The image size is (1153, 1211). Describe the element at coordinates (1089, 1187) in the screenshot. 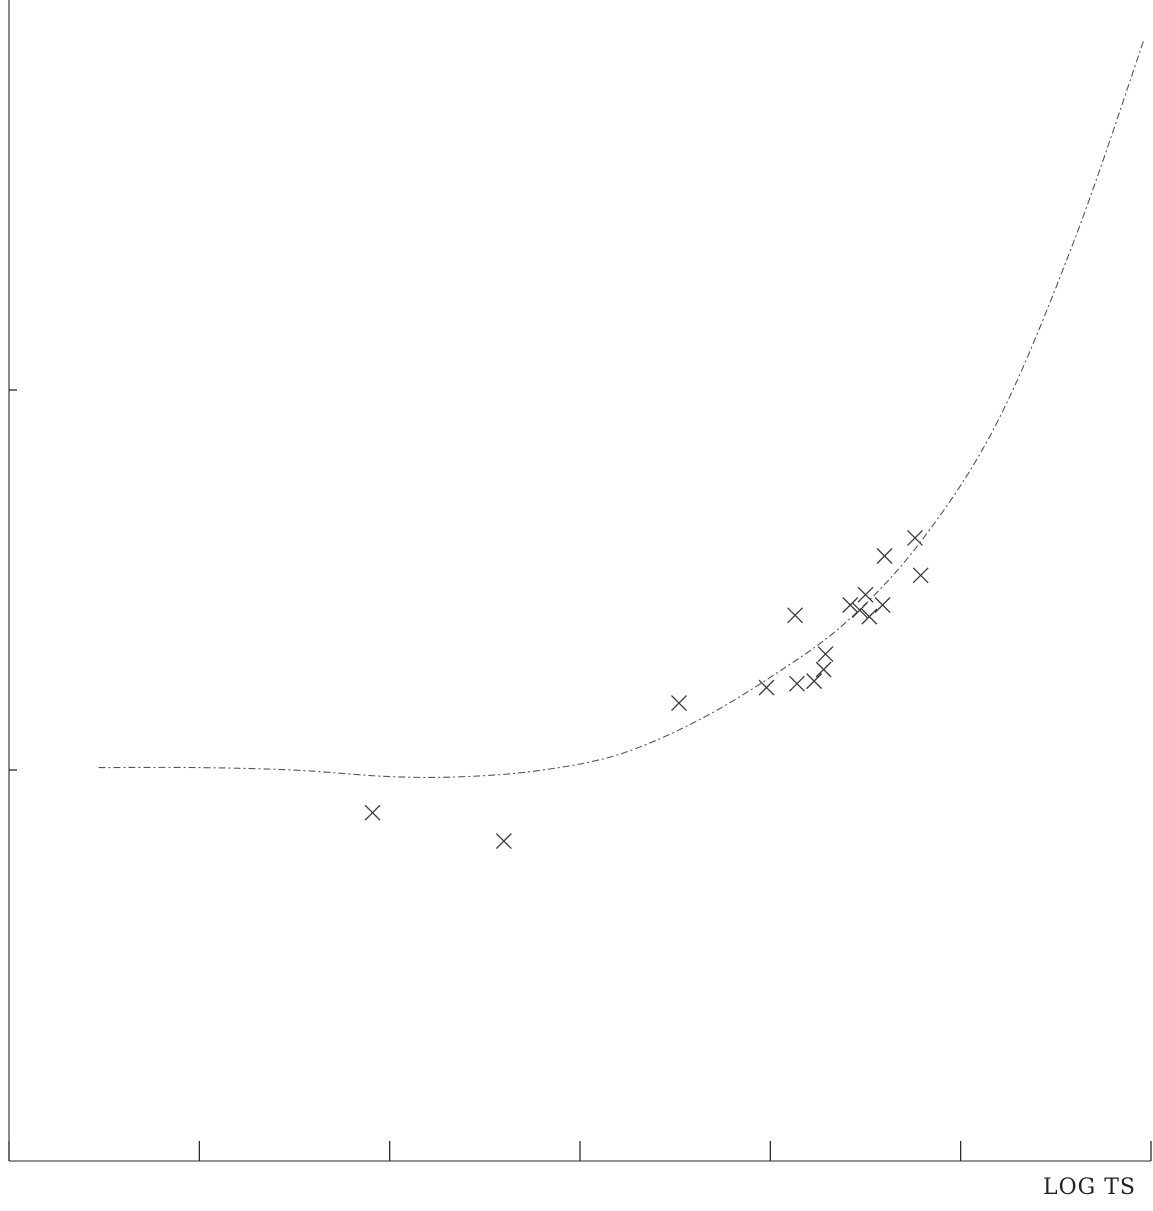

I see `x-axis-label: LOG TS` at that location.